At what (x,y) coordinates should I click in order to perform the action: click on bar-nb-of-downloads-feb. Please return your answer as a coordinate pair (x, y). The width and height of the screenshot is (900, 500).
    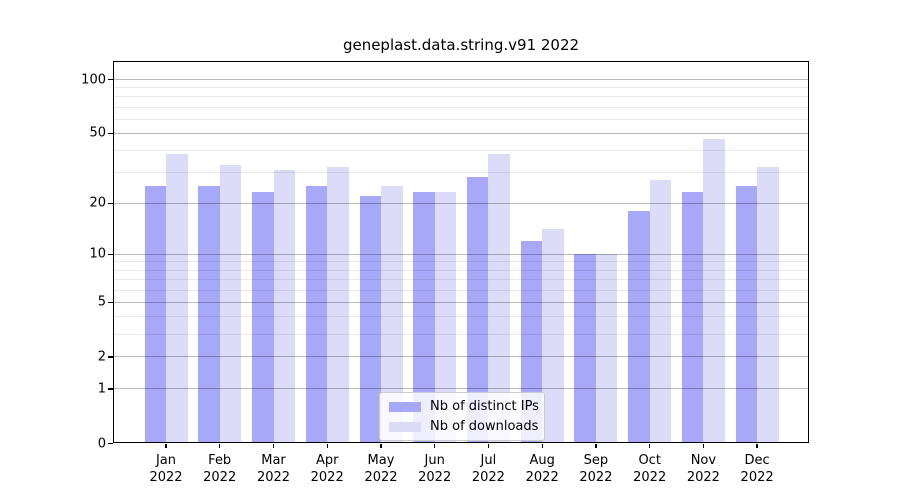
    Looking at the image, I should click on (230, 303).